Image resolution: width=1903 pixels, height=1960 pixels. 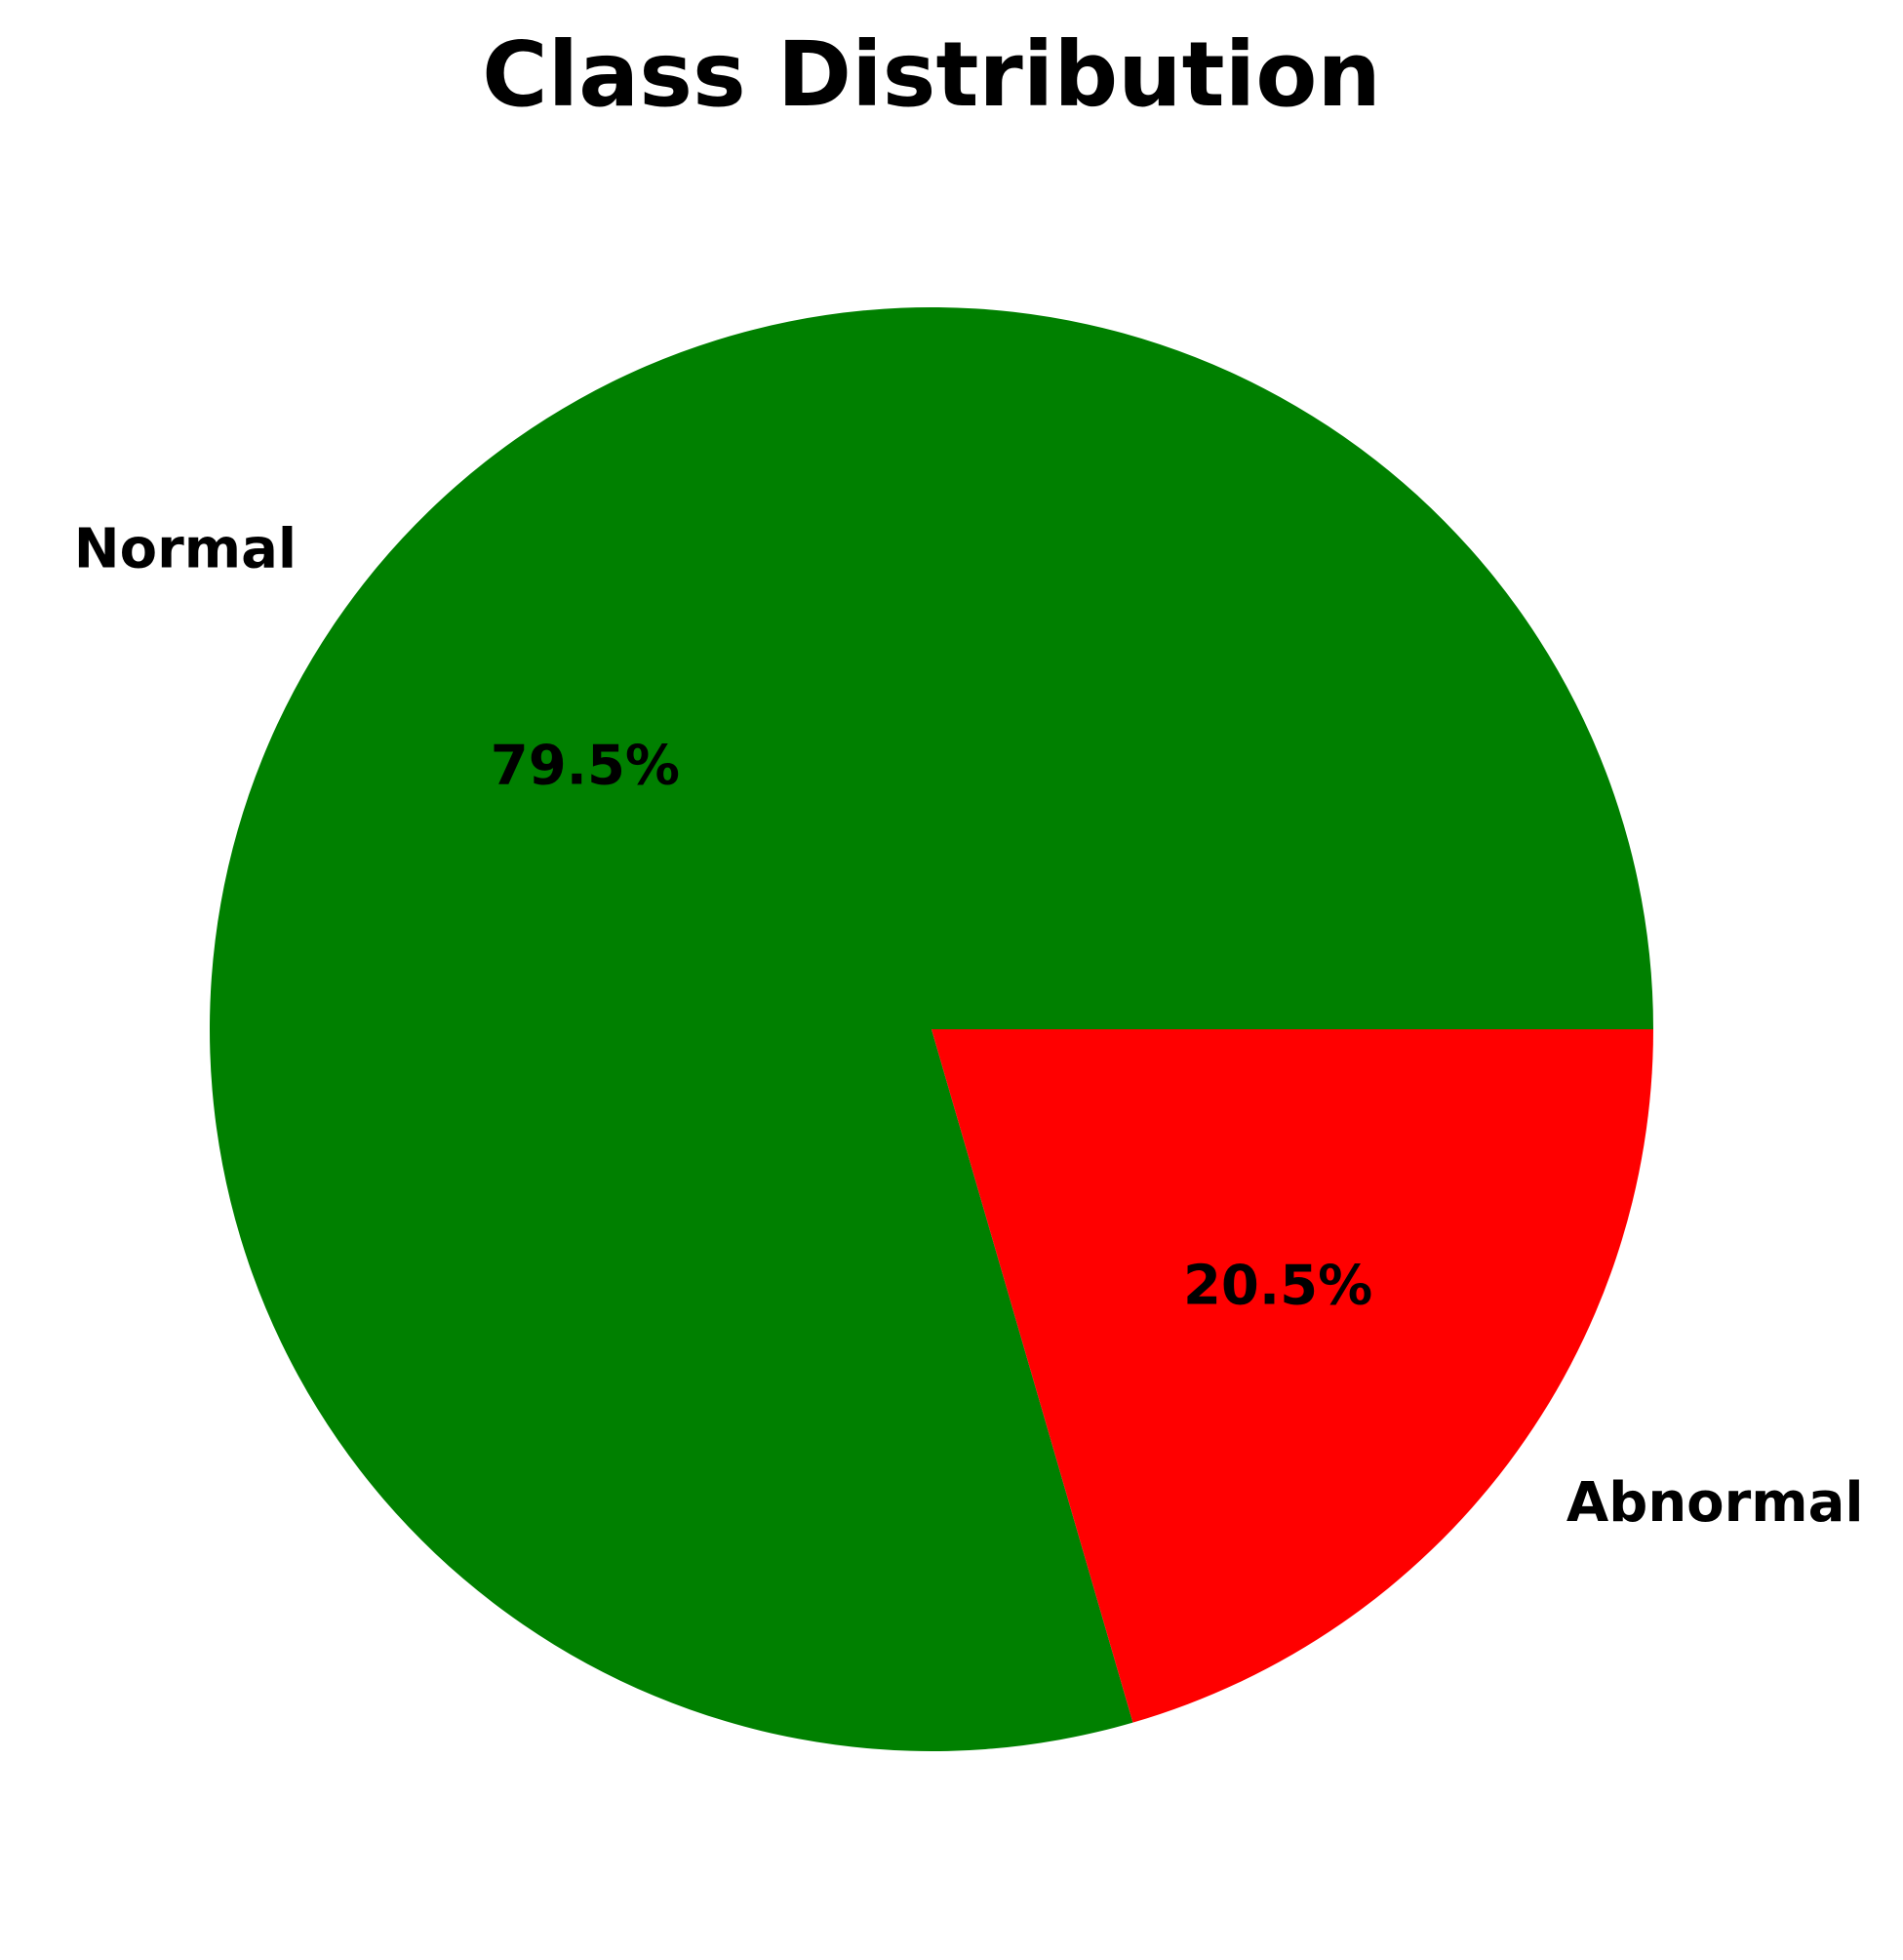 What do you see at coordinates (1277, 1286) in the screenshot?
I see `pct-label-abnormal: 20.5%` at bounding box center [1277, 1286].